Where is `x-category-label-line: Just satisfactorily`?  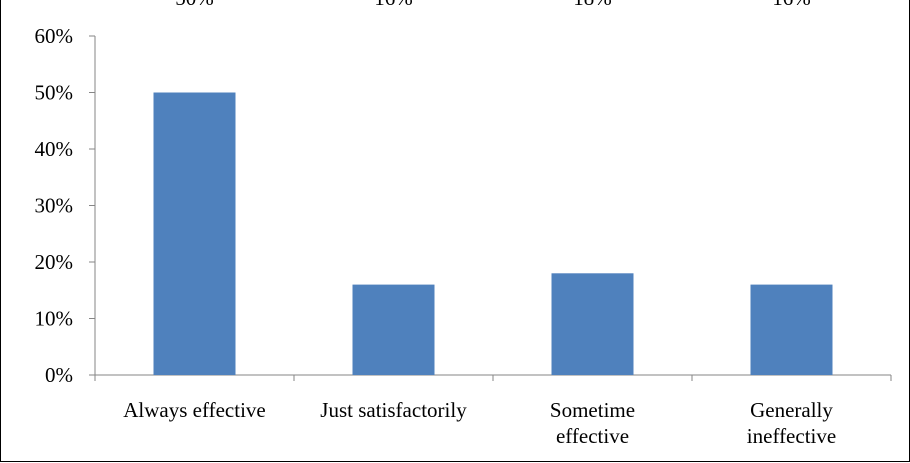
x-category-label-line: Just satisfactorily is located at coordinates (393, 410).